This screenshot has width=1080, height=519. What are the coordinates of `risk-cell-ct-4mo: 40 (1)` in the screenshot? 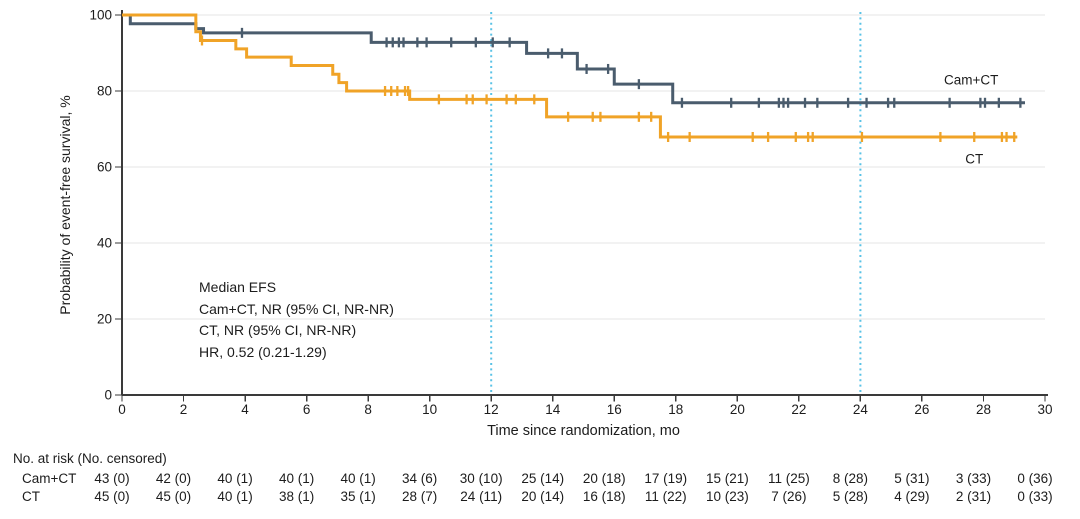 It's located at (235, 496).